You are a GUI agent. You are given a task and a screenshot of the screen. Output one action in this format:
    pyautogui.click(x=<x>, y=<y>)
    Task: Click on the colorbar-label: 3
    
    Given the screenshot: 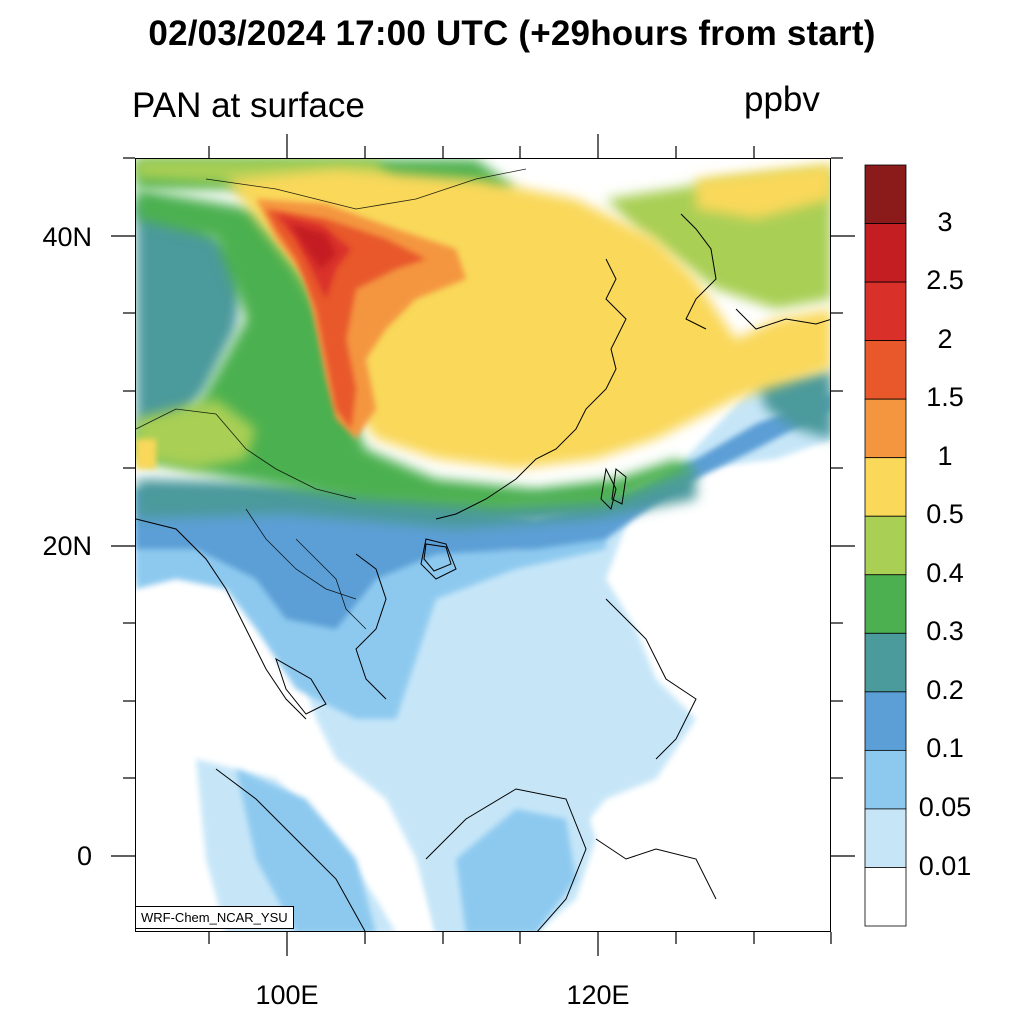 What is the action you would take?
    pyautogui.click(x=945, y=221)
    